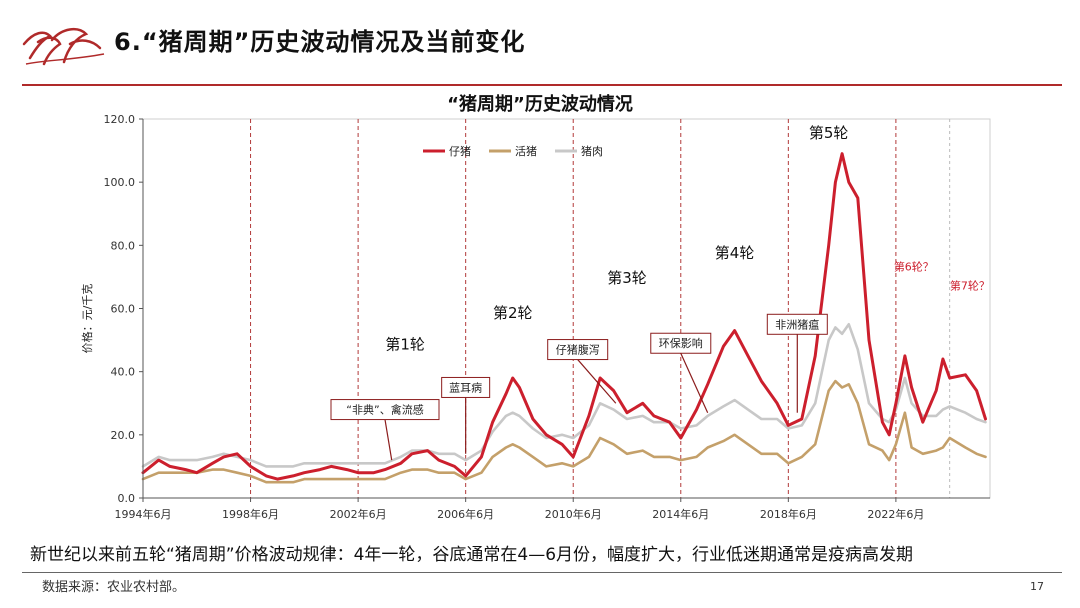 The width and height of the screenshot is (1080, 608). What do you see at coordinates (127, 498) in the screenshot?
I see `y-tick-label: 0.0` at bounding box center [127, 498].